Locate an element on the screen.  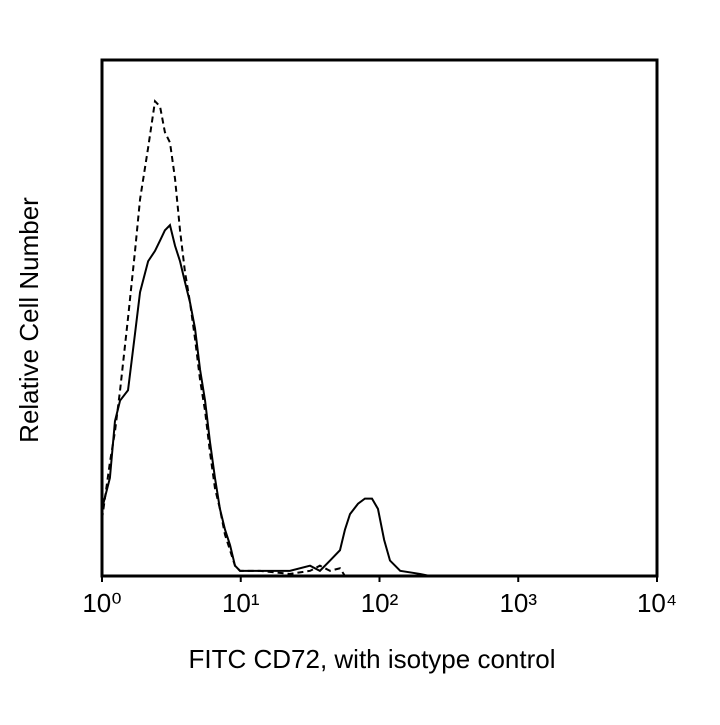
x-tick-label: 10¹ is located at coordinates (241, 603).